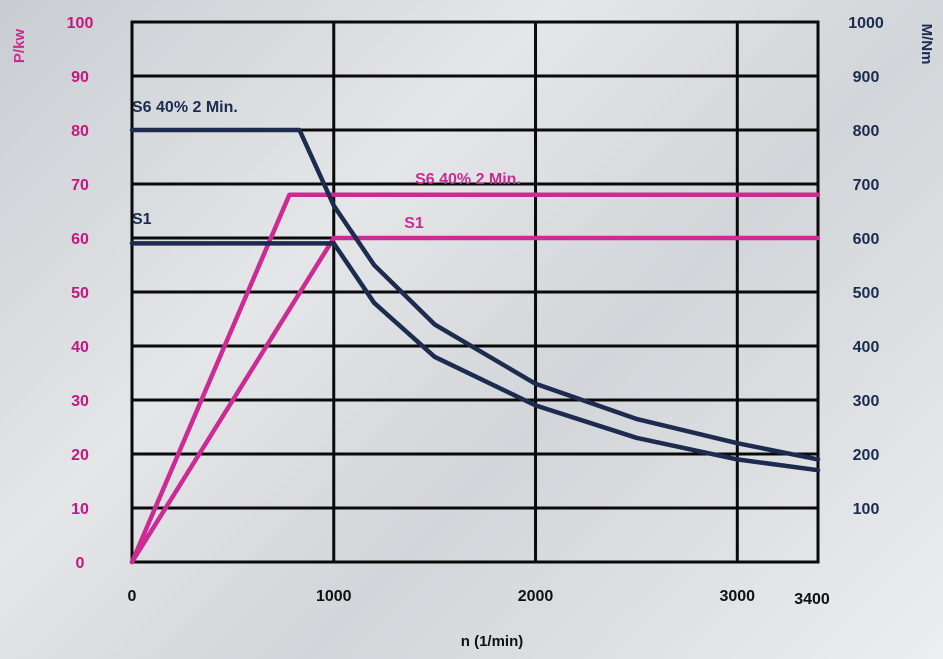 Image resolution: width=943 pixels, height=659 pixels. I want to click on y-right-tick-label: 100, so click(866, 509).